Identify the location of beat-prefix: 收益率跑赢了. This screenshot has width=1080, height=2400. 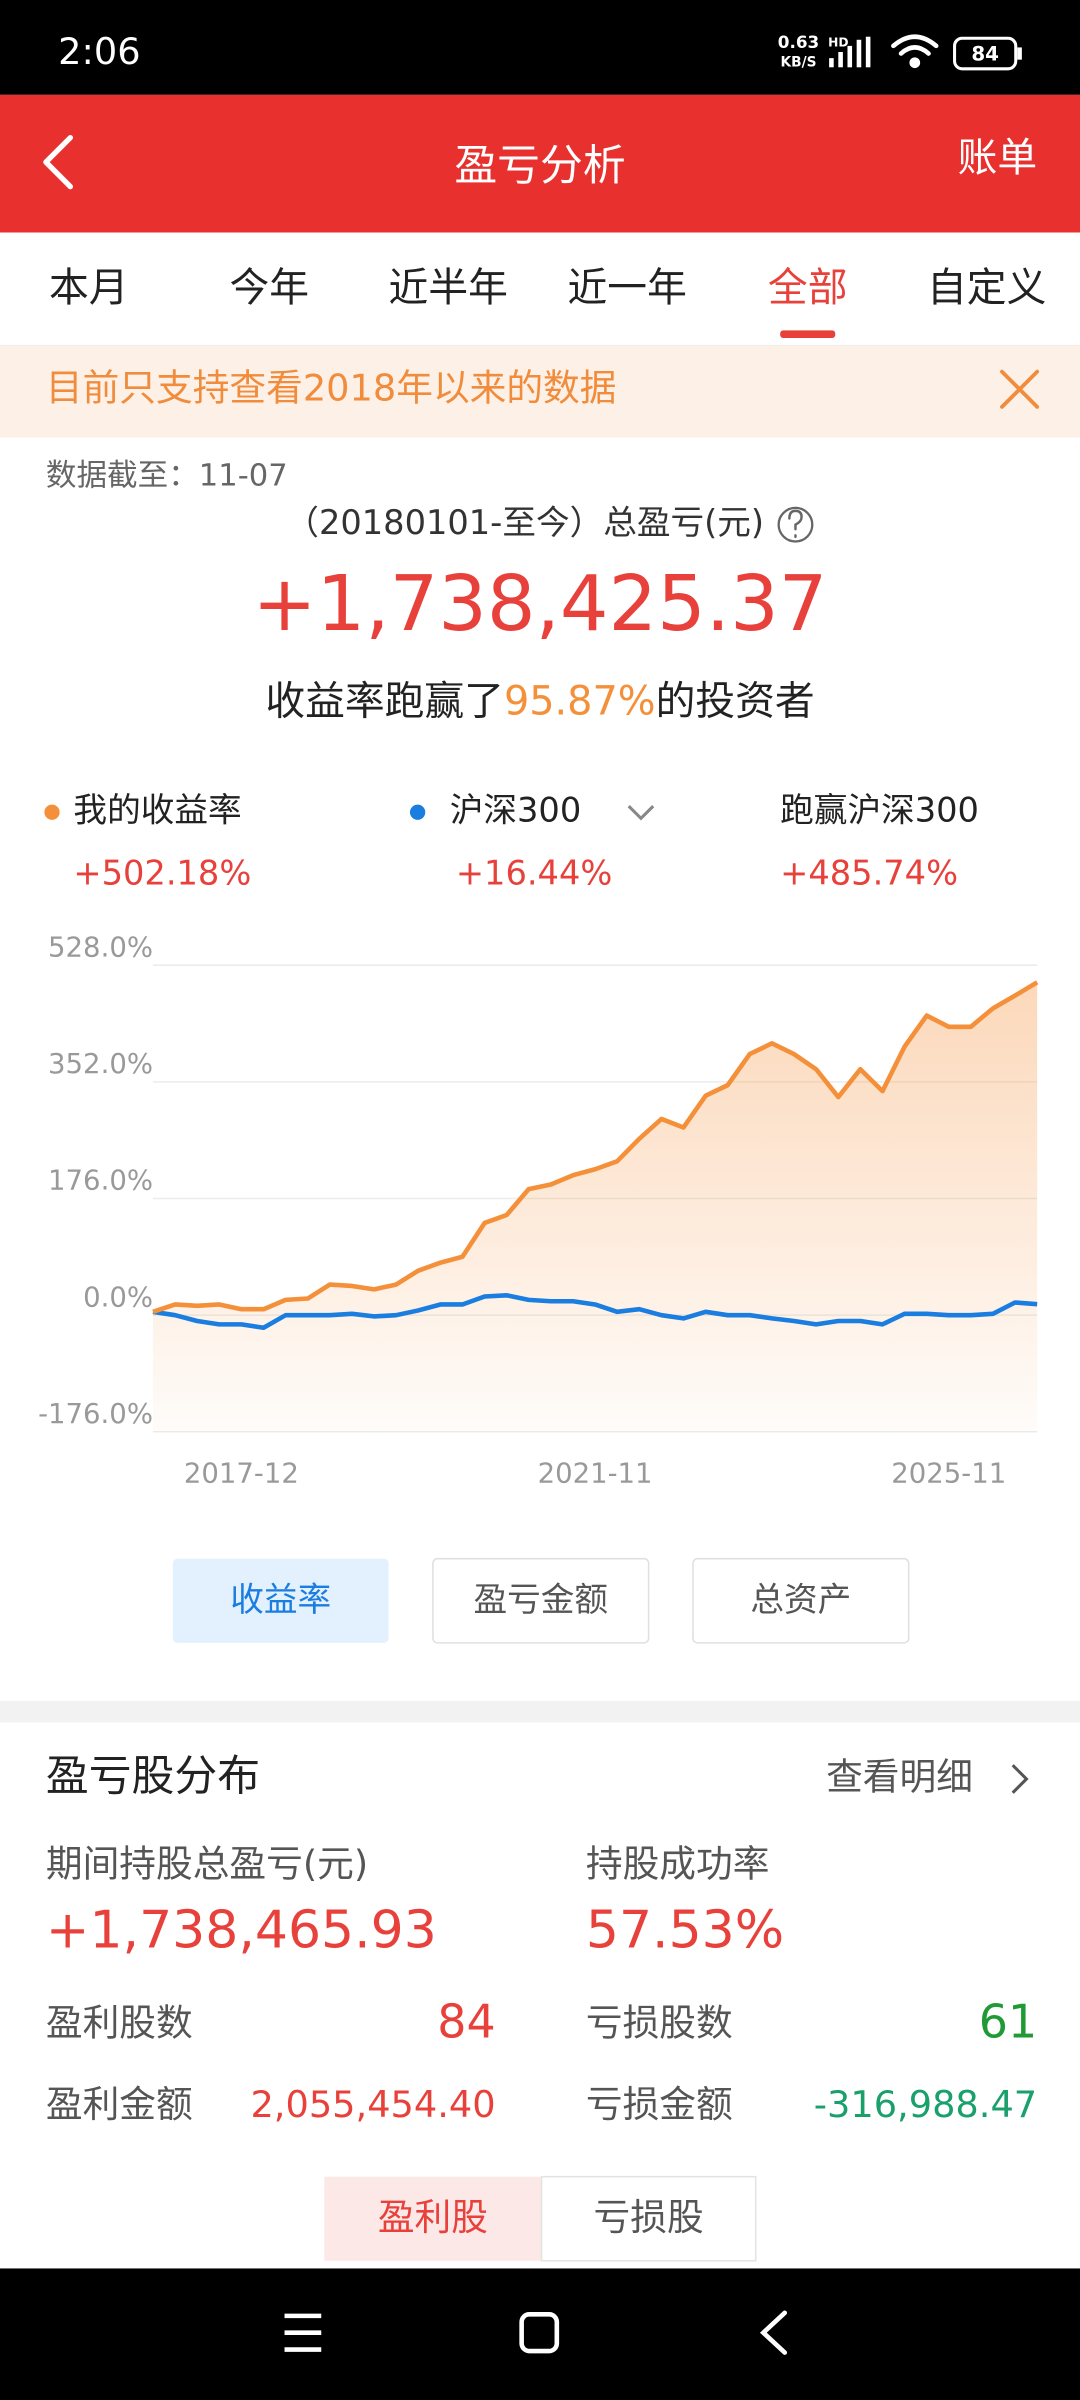
(384, 701).